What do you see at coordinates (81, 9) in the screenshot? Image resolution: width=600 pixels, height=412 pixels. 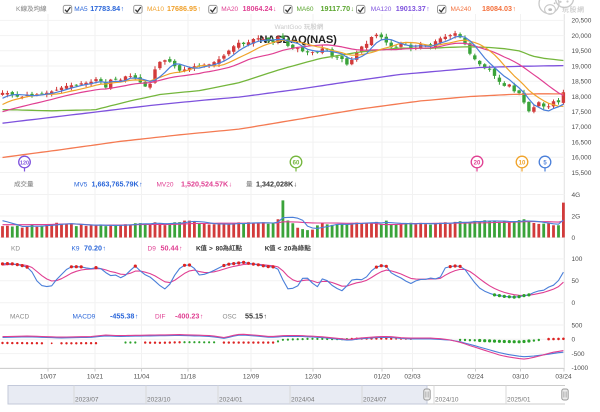 I see `svg-text: MA5` at bounding box center [81, 9].